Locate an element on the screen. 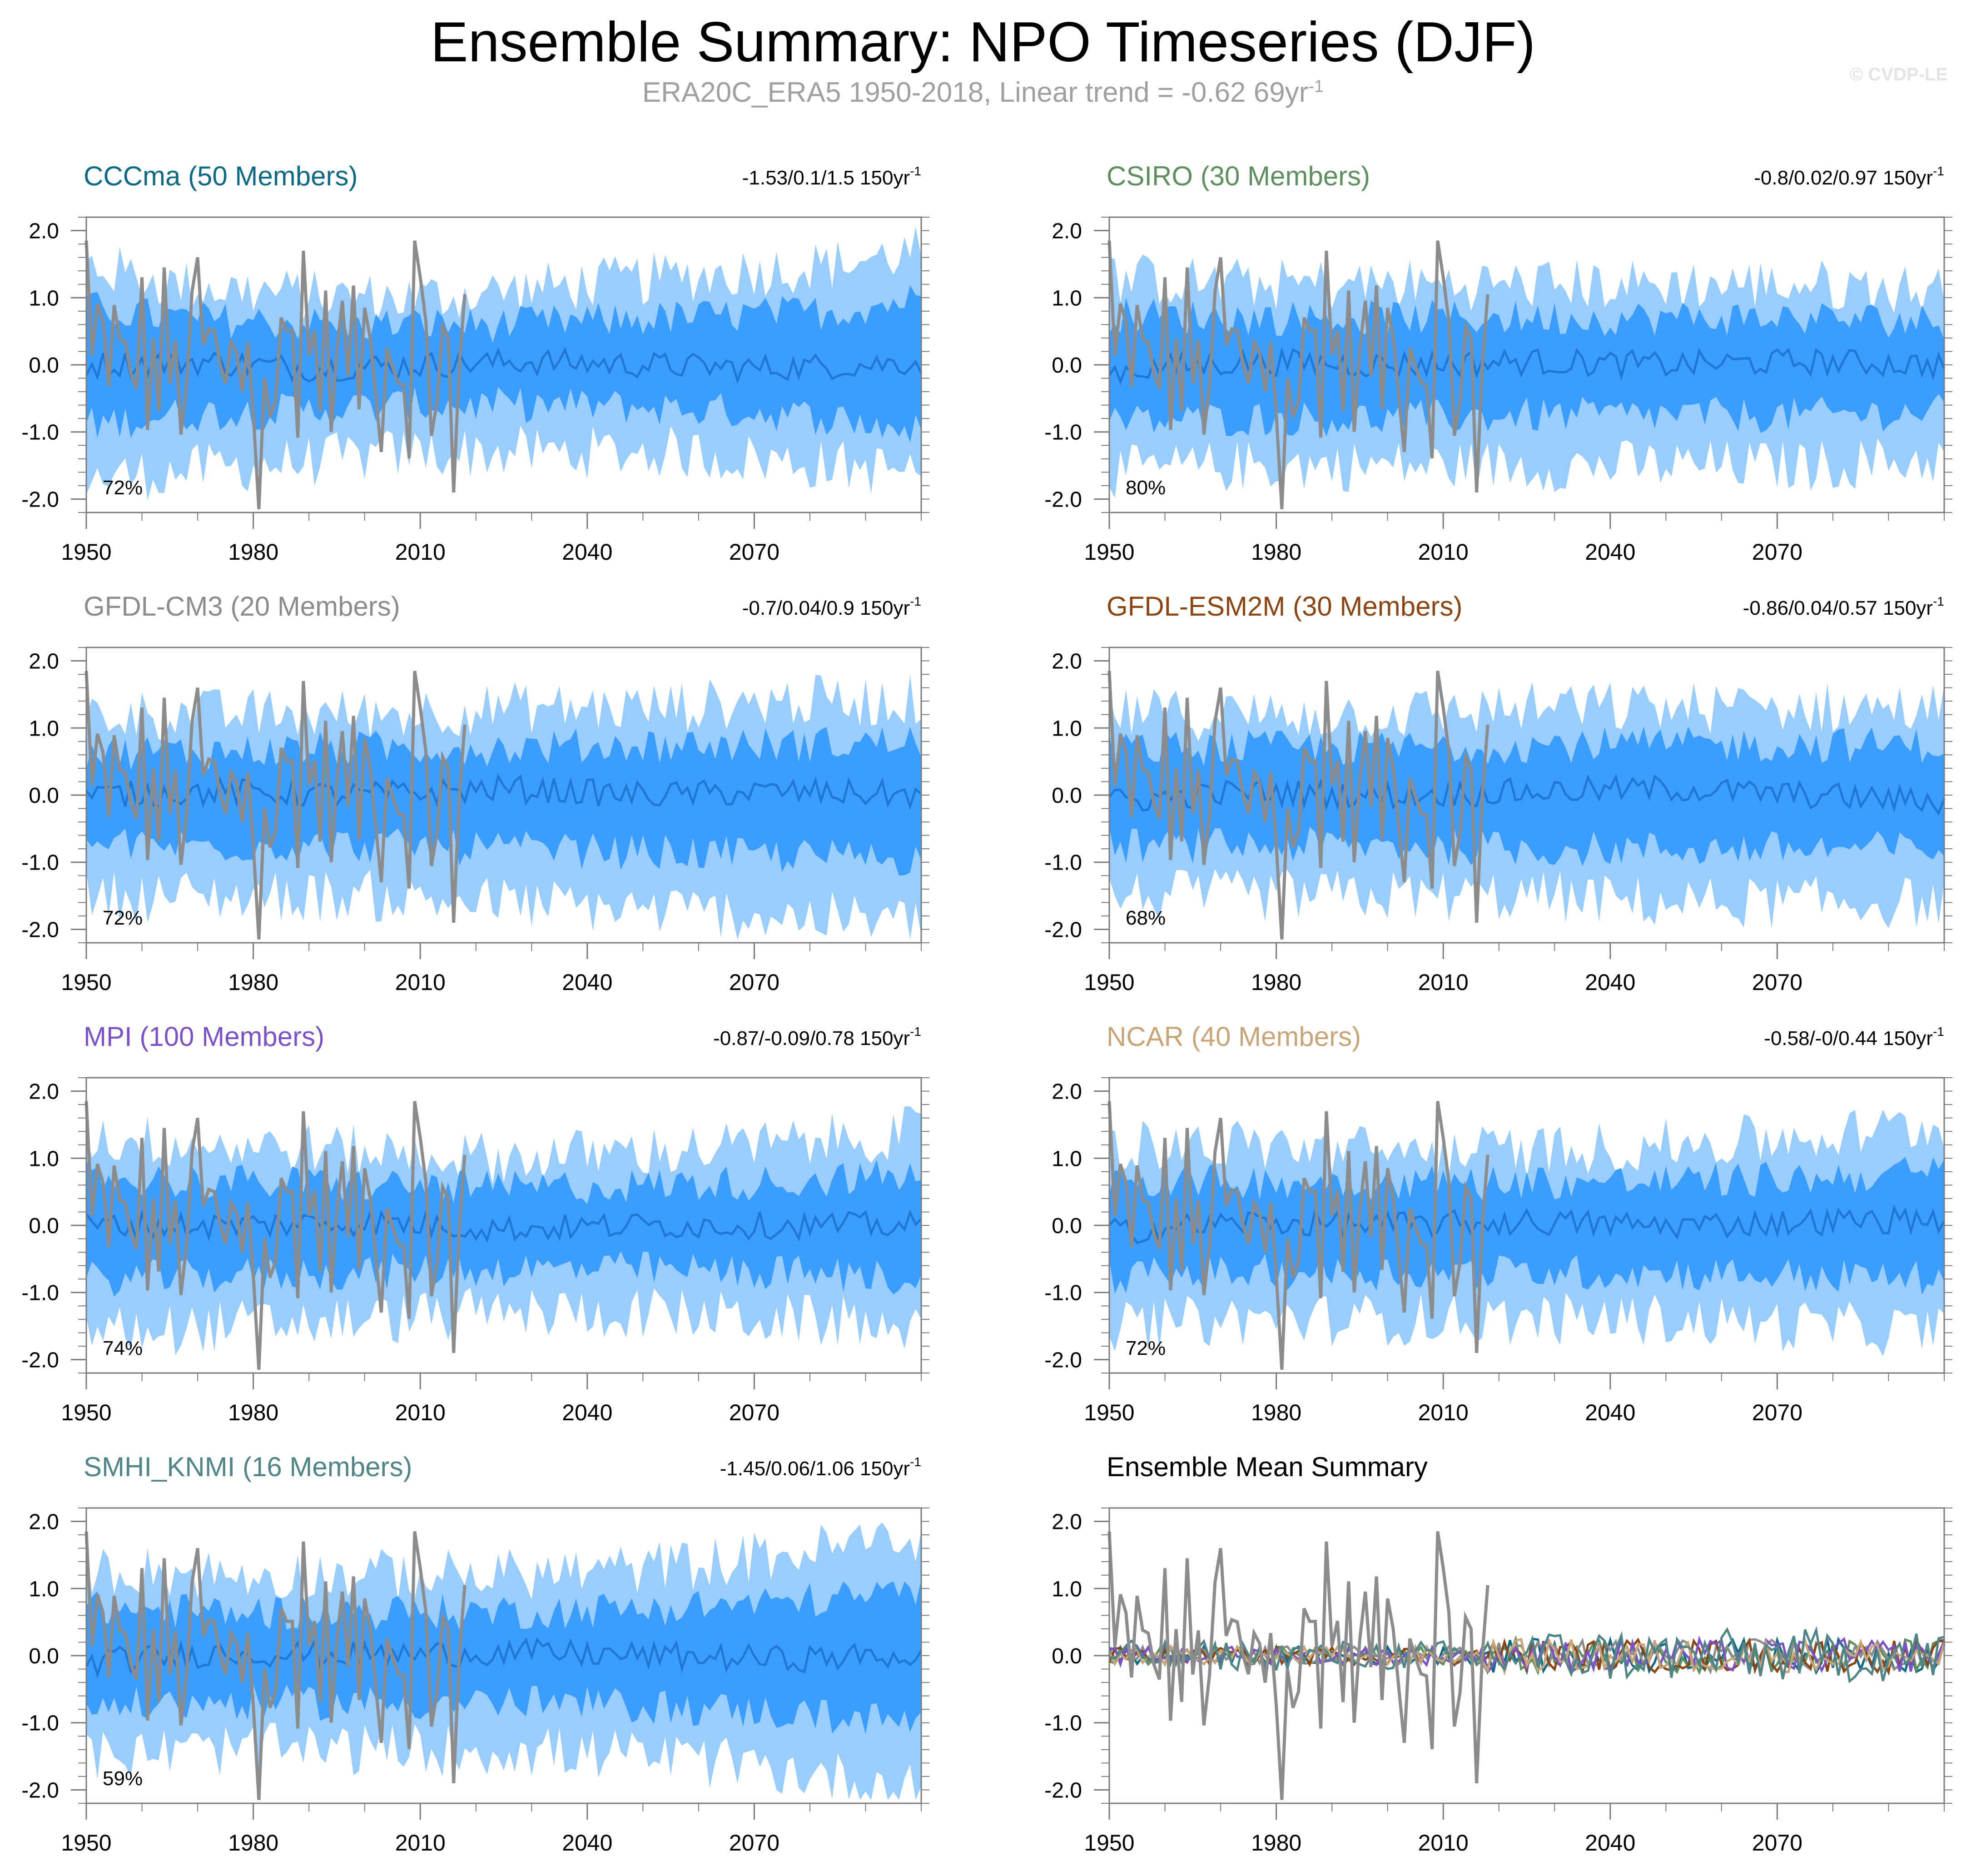  interquartile-band is located at coordinates (503, 1657).